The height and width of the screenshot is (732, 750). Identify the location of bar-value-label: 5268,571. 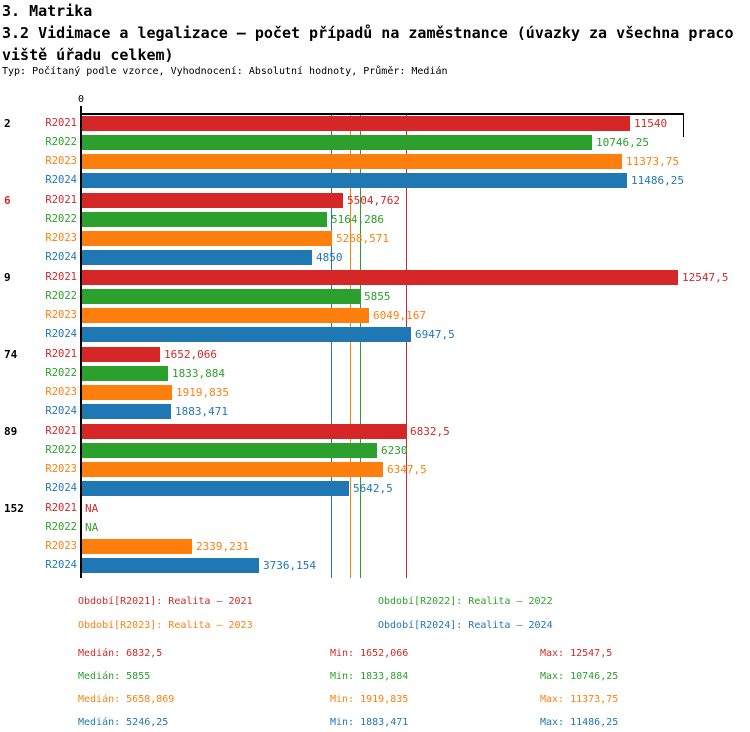
(362, 238).